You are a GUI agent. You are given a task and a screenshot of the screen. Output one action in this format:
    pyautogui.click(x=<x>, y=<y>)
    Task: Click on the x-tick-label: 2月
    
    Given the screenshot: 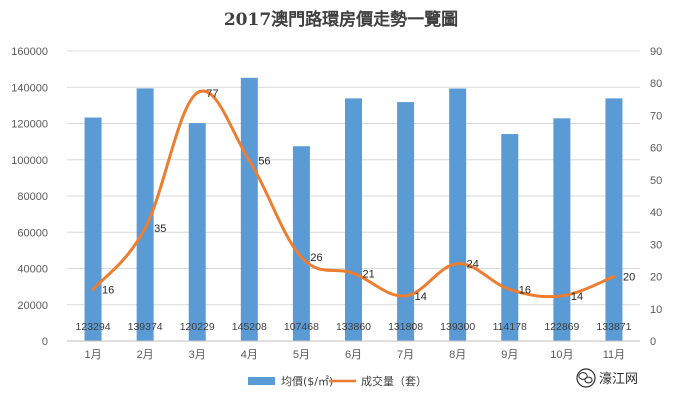 What is the action you would take?
    pyautogui.click(x=145, y=355)
    